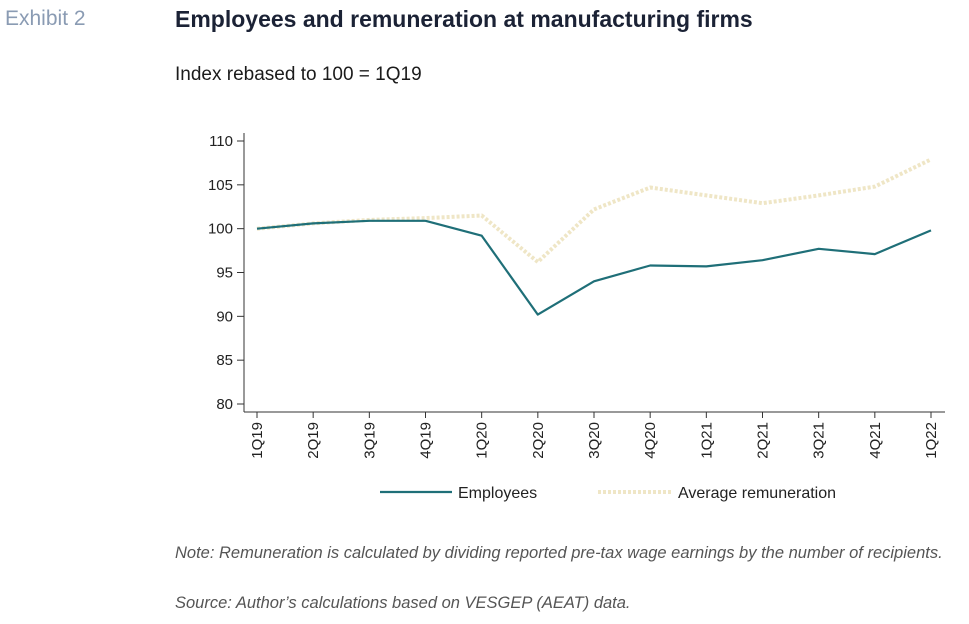  What do you see at coordinates (220, 229) in the screenshot?
I see `y-tick-label: 100` at bounding box center [220, 229].